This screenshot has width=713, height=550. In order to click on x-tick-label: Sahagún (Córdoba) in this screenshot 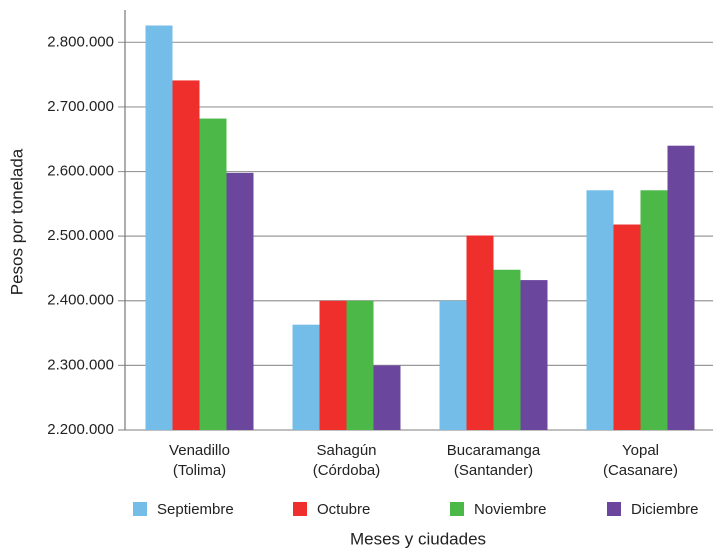, I will do `click(347, 460)`.